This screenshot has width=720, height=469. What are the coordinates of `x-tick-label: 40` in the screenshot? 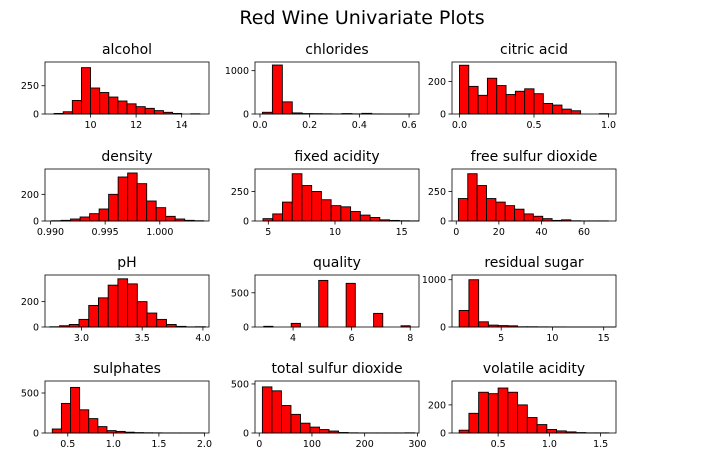 It's located at (541, 232).